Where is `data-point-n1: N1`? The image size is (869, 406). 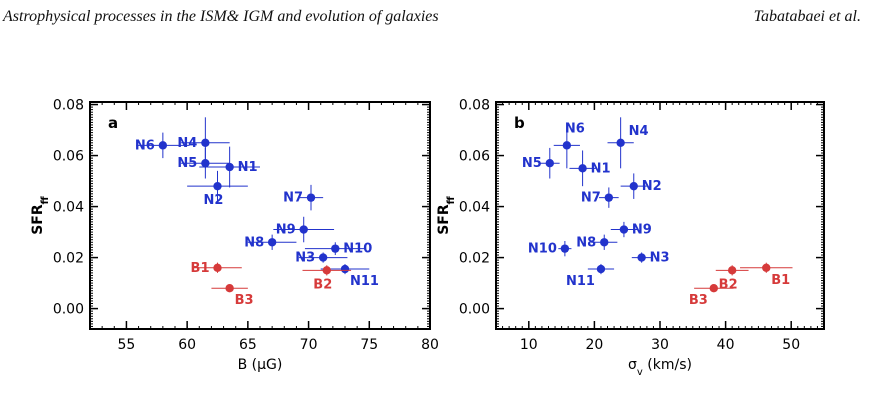
data-point-n1: N1 is located at coordinates (229, 167).